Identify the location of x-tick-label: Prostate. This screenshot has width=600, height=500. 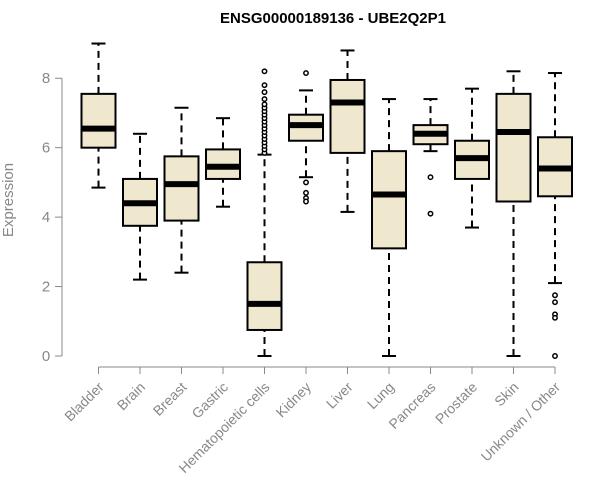
(456, 403).